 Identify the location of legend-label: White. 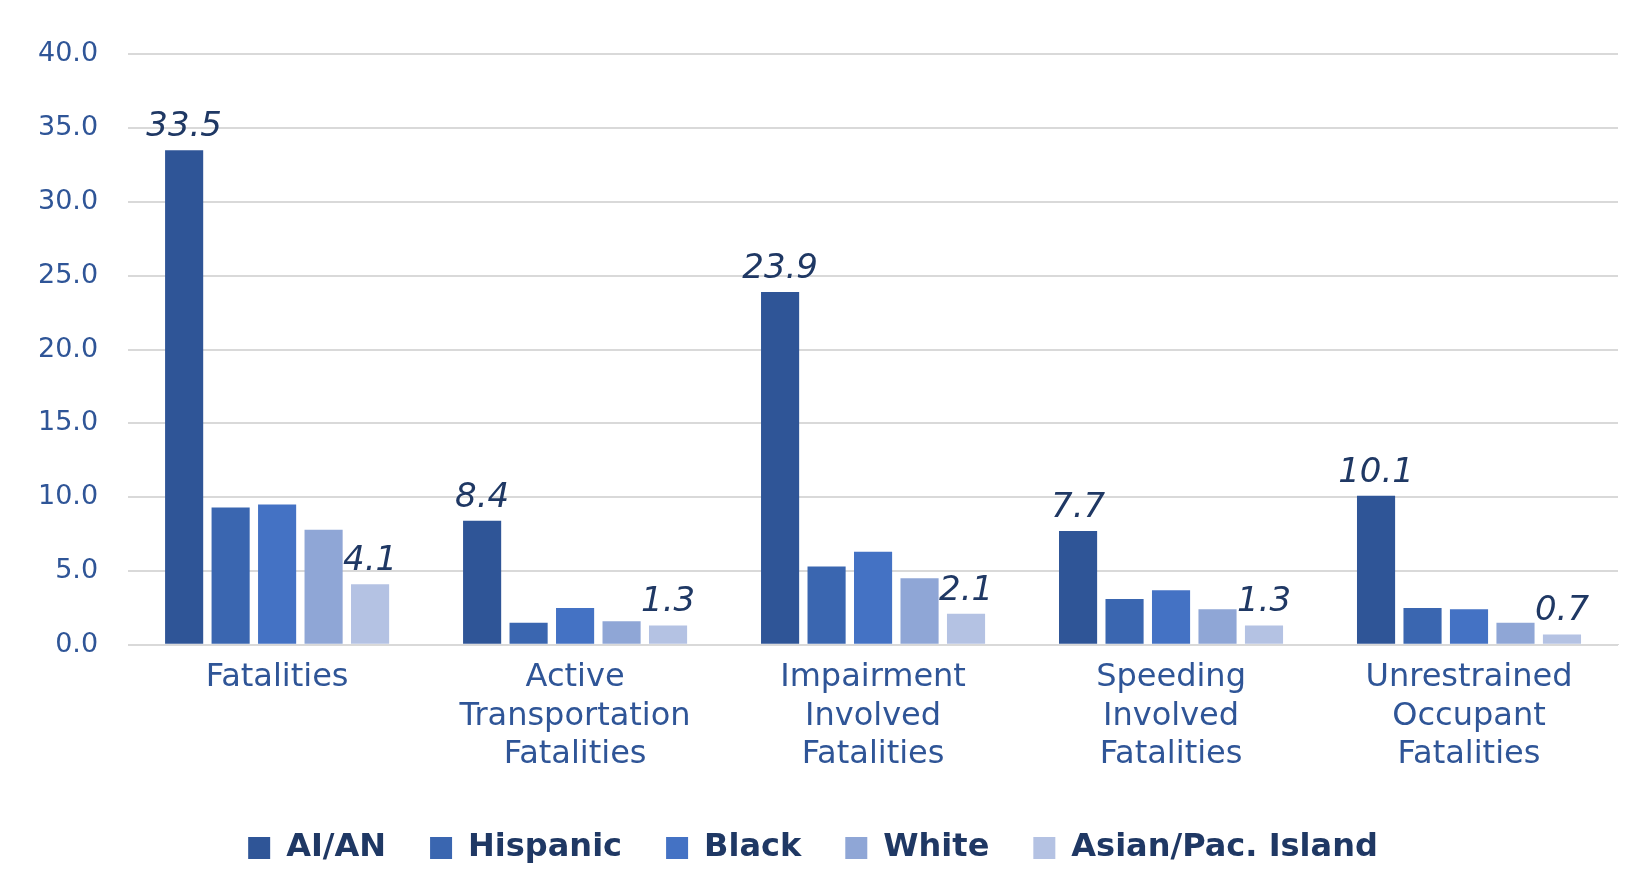
(936, 845).